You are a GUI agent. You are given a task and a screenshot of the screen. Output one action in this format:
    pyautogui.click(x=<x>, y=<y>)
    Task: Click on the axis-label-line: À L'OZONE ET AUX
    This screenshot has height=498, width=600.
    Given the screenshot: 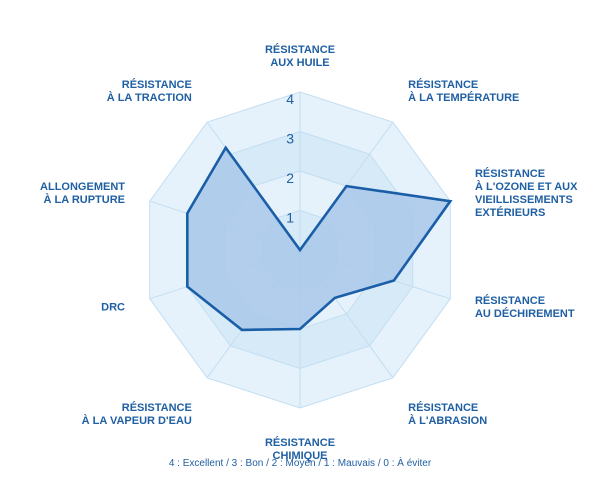 What is the action you would take?
    pyautogui.click(x=526, y=186)
    